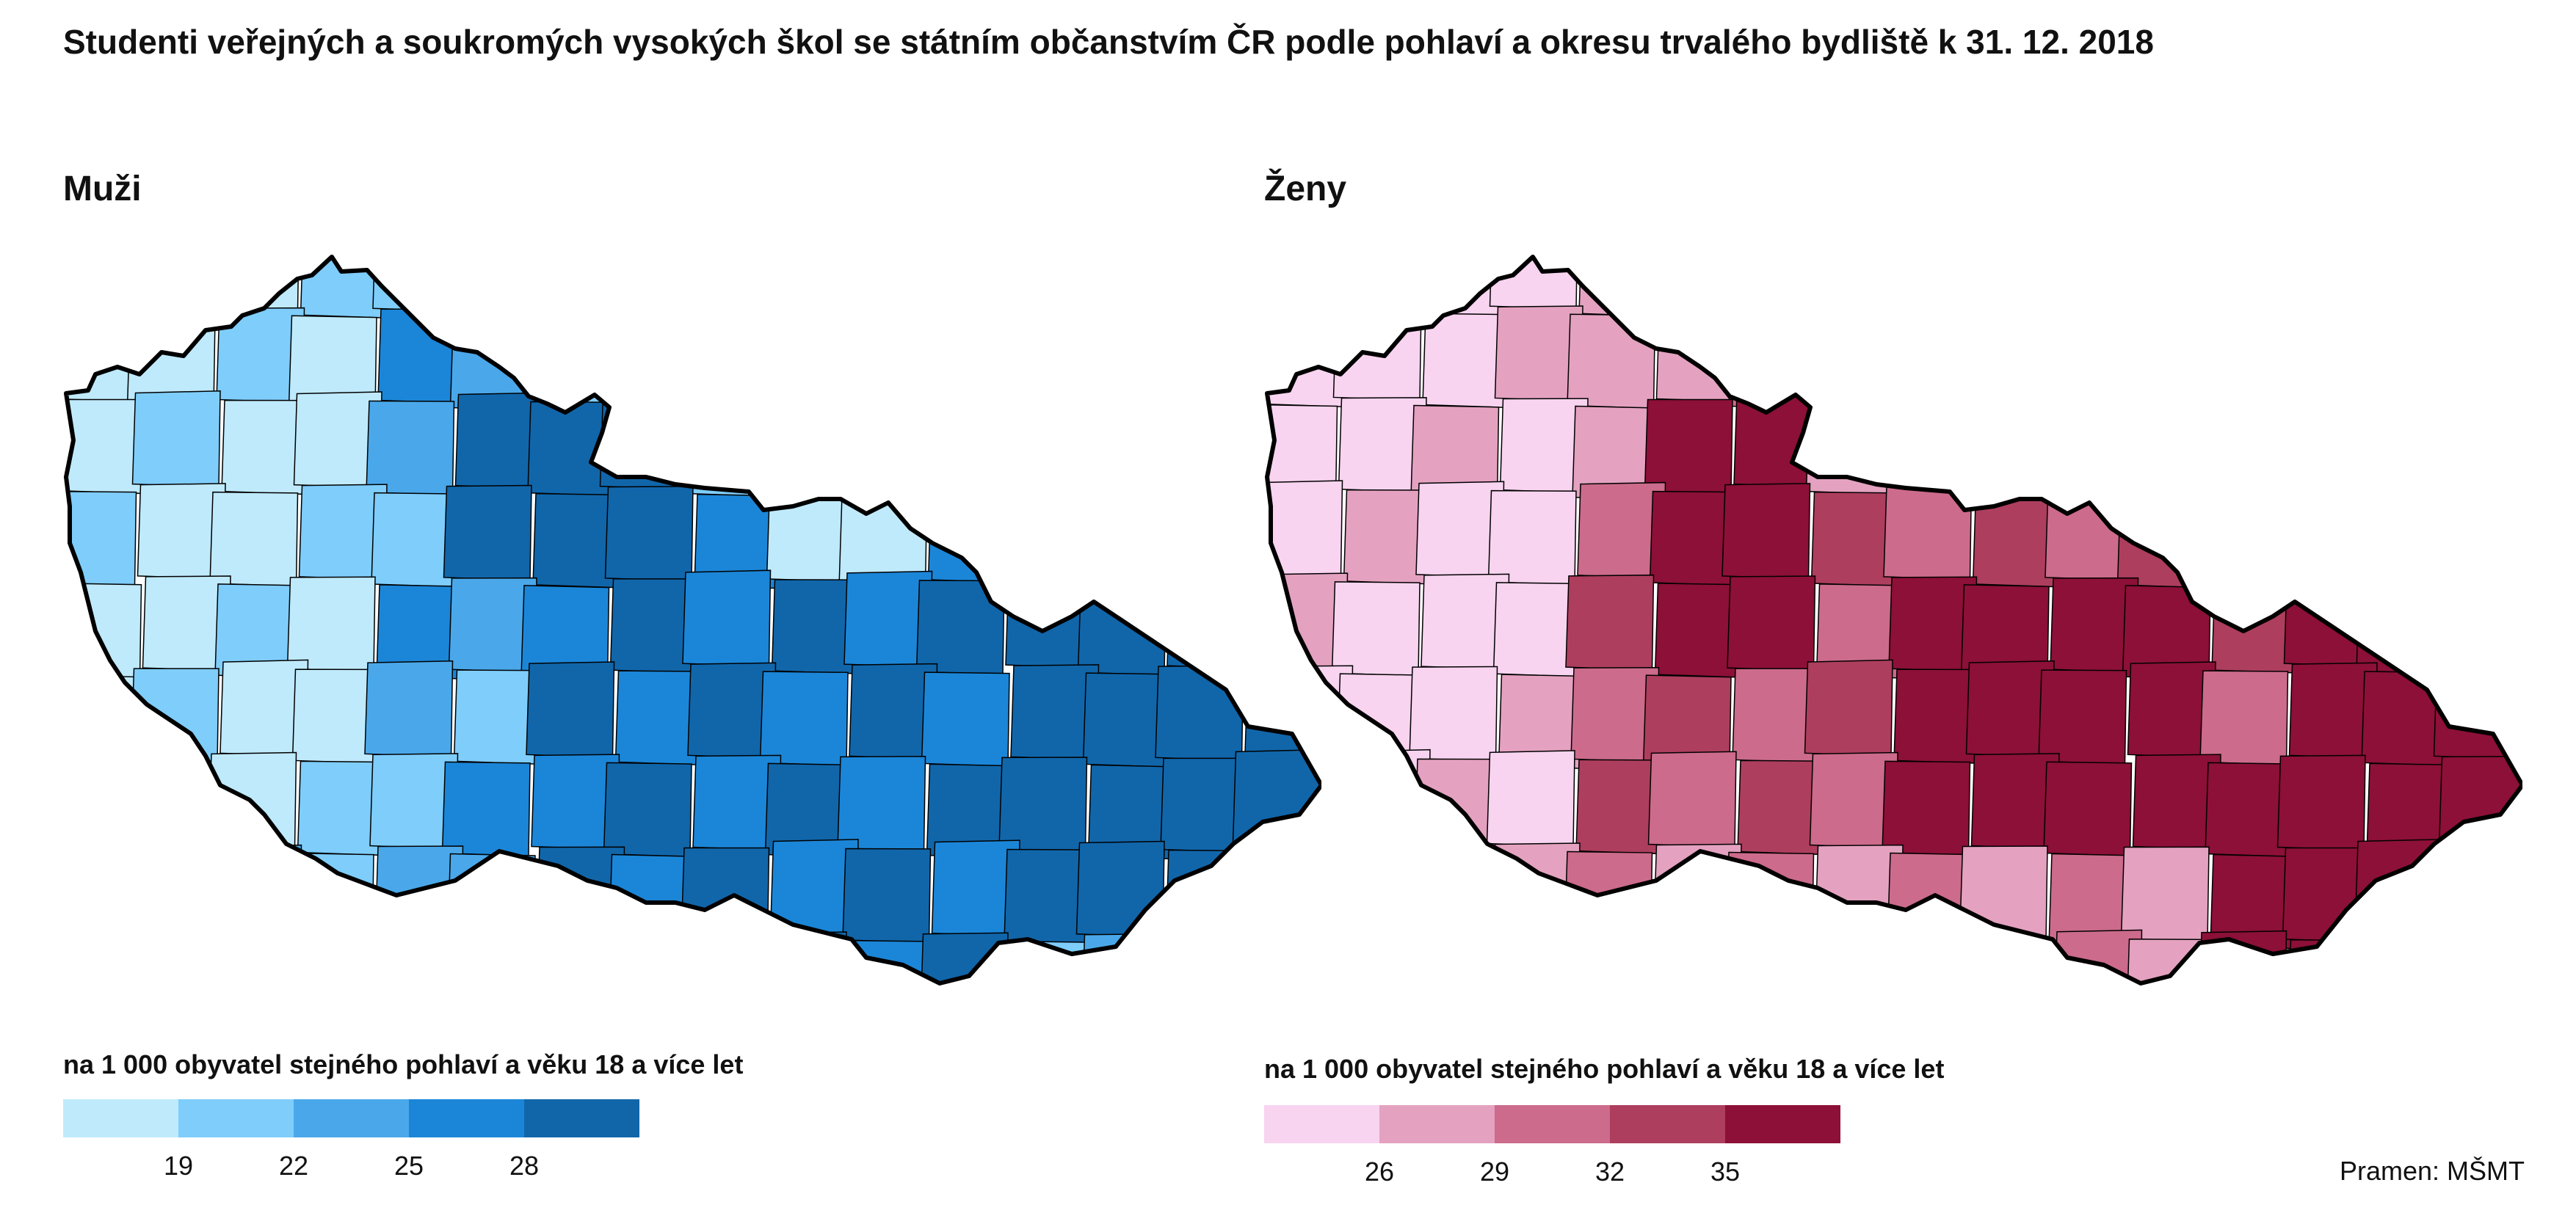  What do you see at coordinates (1552, 1124) in the screenshot?
I see `legend-bar-zeny` at bounding box center [1552, 1124].